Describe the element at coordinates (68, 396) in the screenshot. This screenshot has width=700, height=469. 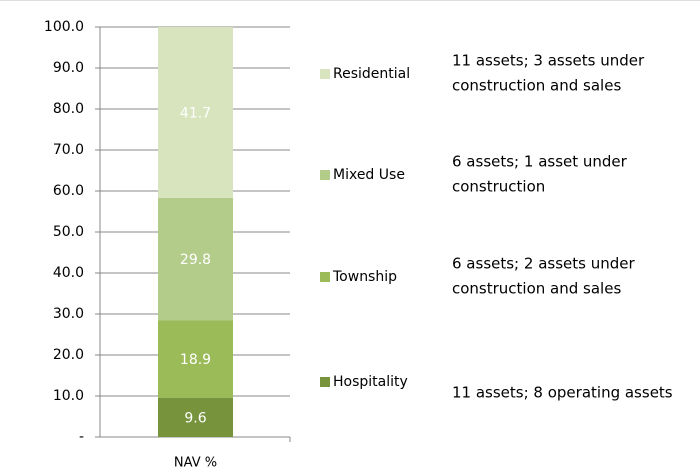
I see `y-tick-label: 10.0` at that location.